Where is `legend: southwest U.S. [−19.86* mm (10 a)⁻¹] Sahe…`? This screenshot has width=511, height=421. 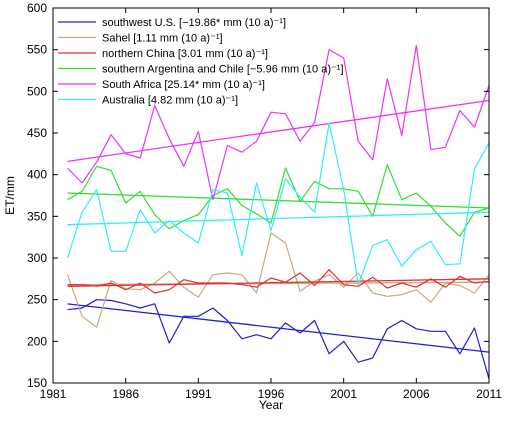
legend: southwest U.S. [−19.86* mm (10 a)⁻¹] Sahe… is located at coordinates (201, 62).